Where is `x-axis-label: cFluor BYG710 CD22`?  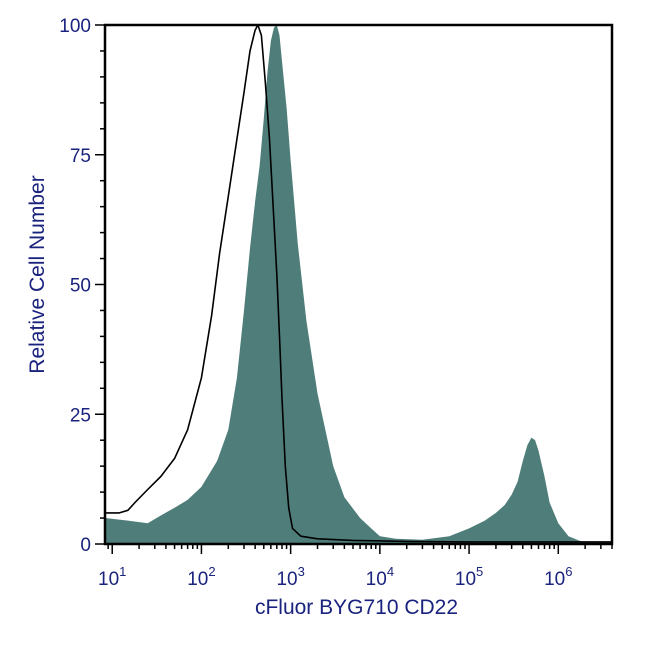
x-axis-label: cFluor BYG710 CD22 is located at coordinates (356, 607).